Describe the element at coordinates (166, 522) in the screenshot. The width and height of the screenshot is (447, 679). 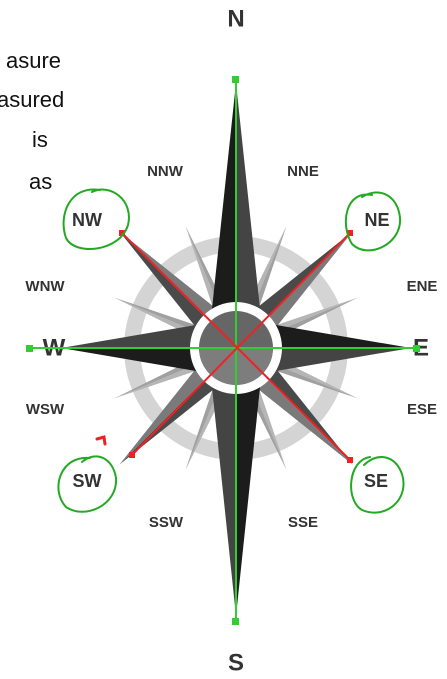
I see `compass-point-label: SSW` at that location.